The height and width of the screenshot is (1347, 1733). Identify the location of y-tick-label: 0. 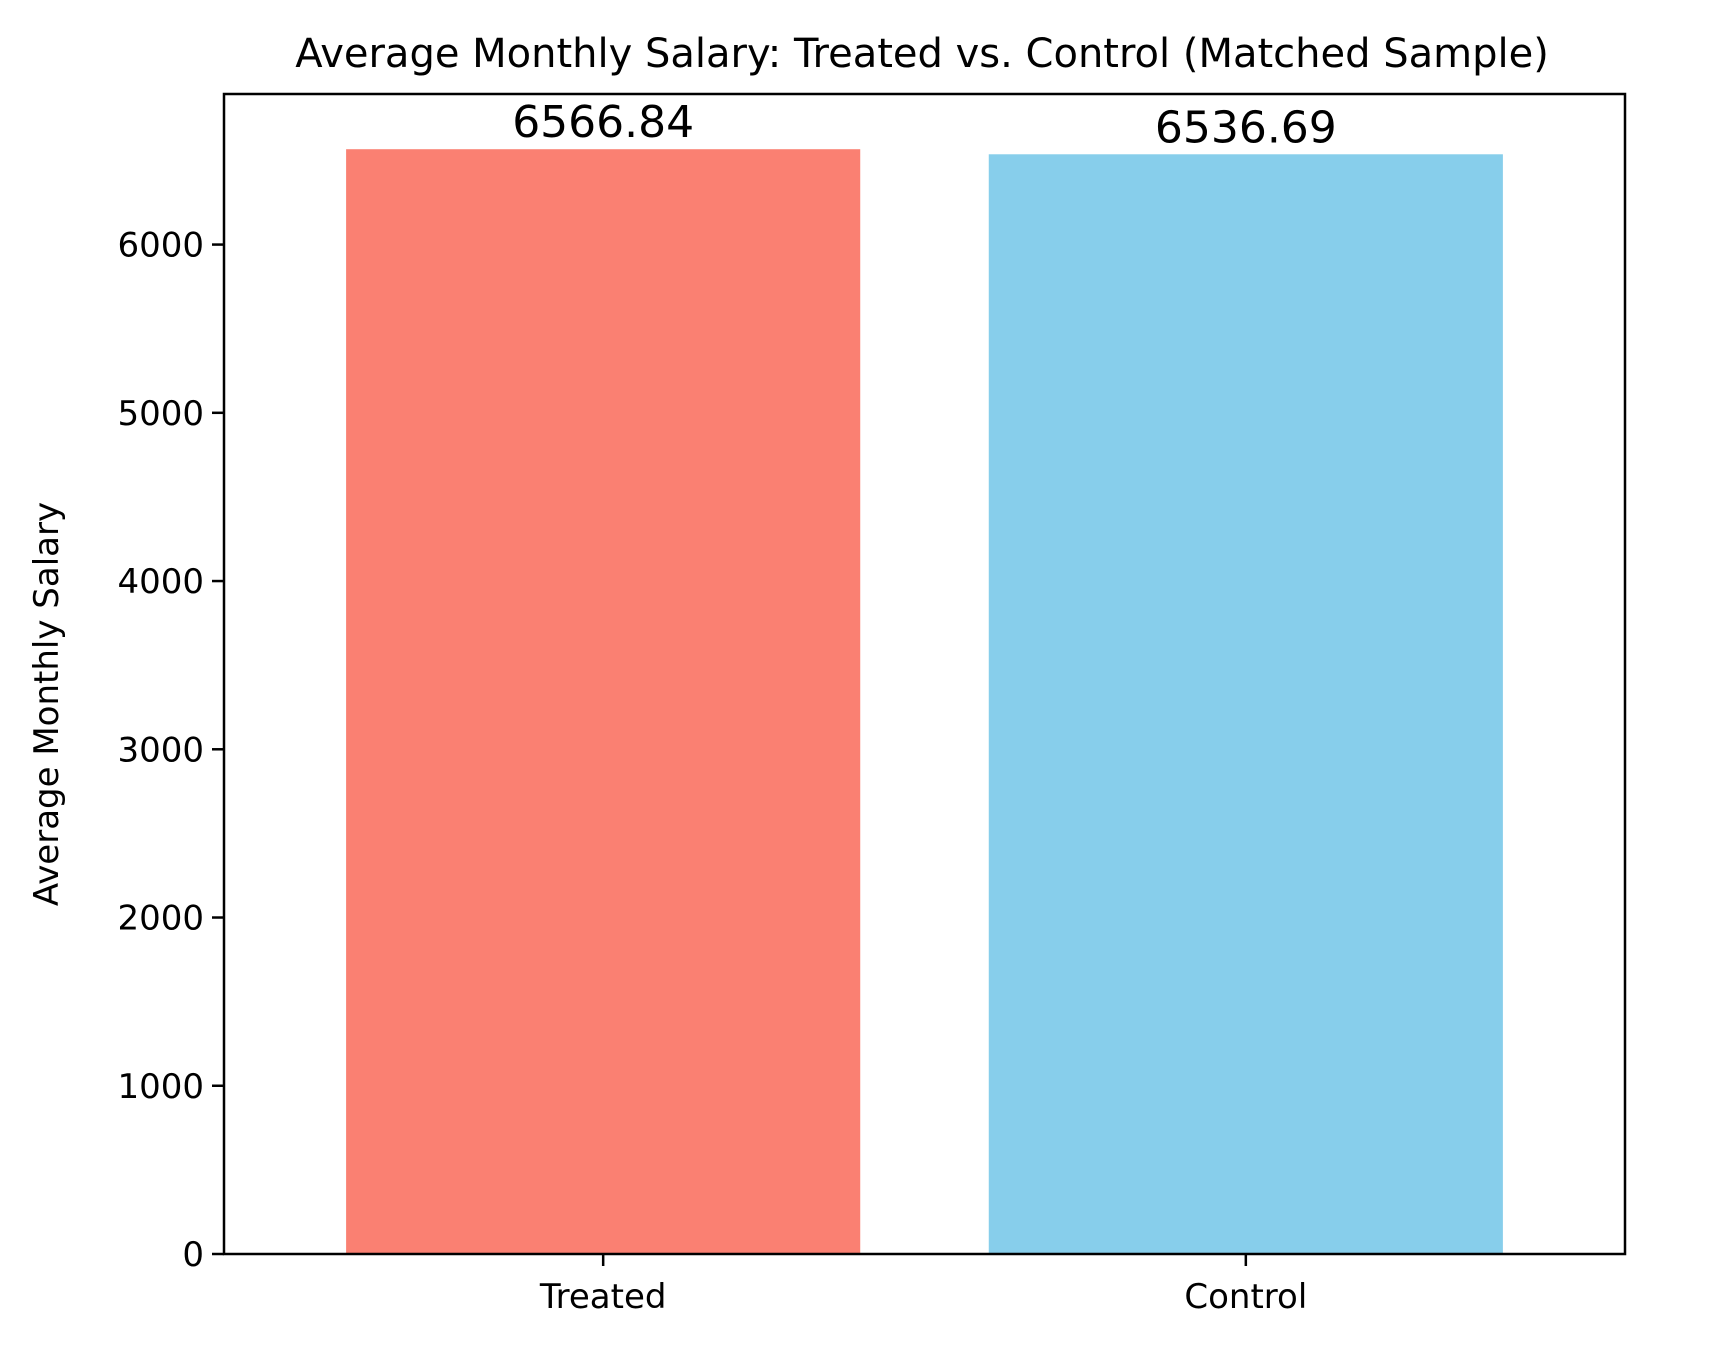
(193, 1255).